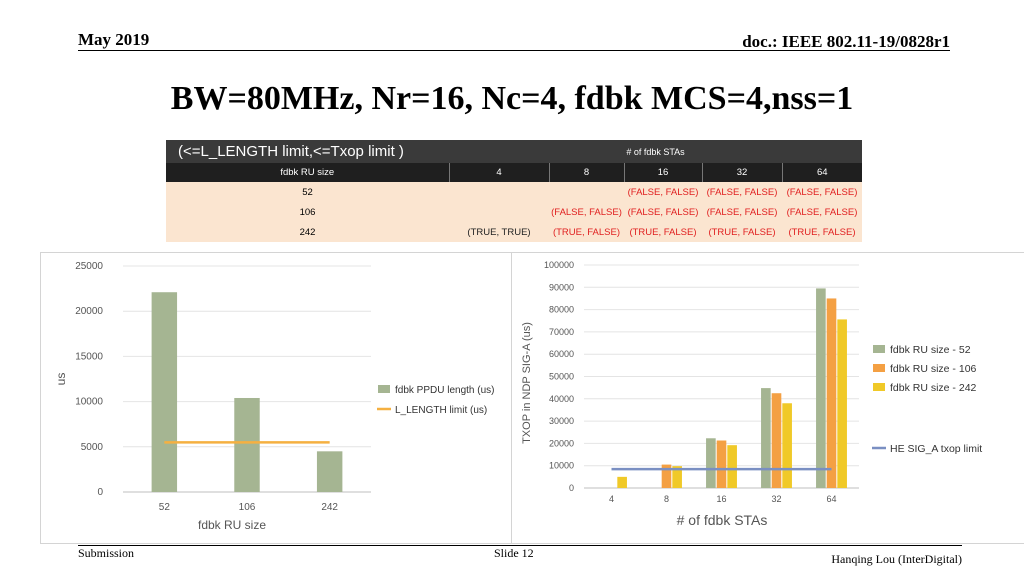 This screenshot has width=1024, height=576. I want to click on footer-author: Hanqing Lou (InterDigital), so click(896, 559).